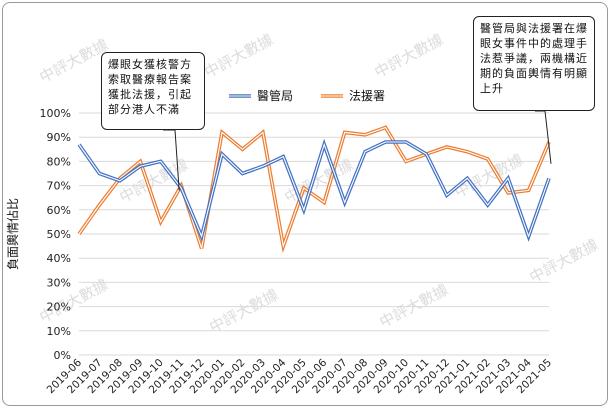 The image size is (610, 408). I want to click on annotation-text-right: 醫管局與法援署在爆眼女事件中的處理手法惹爭議，兩機構近期的負面輿情有明顯上升, so click(534, 58).